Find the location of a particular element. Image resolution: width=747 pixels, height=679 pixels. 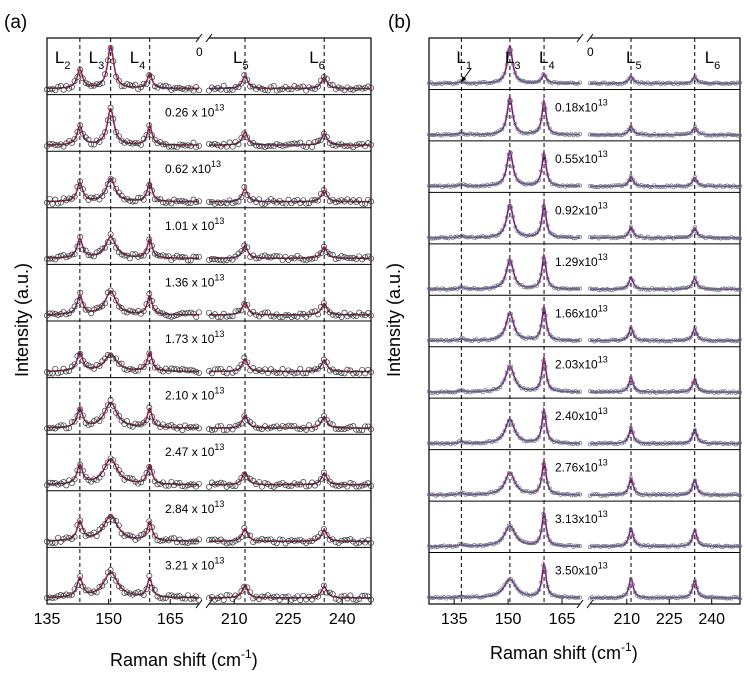

spectrum-label-text: 0.18x10 is located at coordinates (576, 107).